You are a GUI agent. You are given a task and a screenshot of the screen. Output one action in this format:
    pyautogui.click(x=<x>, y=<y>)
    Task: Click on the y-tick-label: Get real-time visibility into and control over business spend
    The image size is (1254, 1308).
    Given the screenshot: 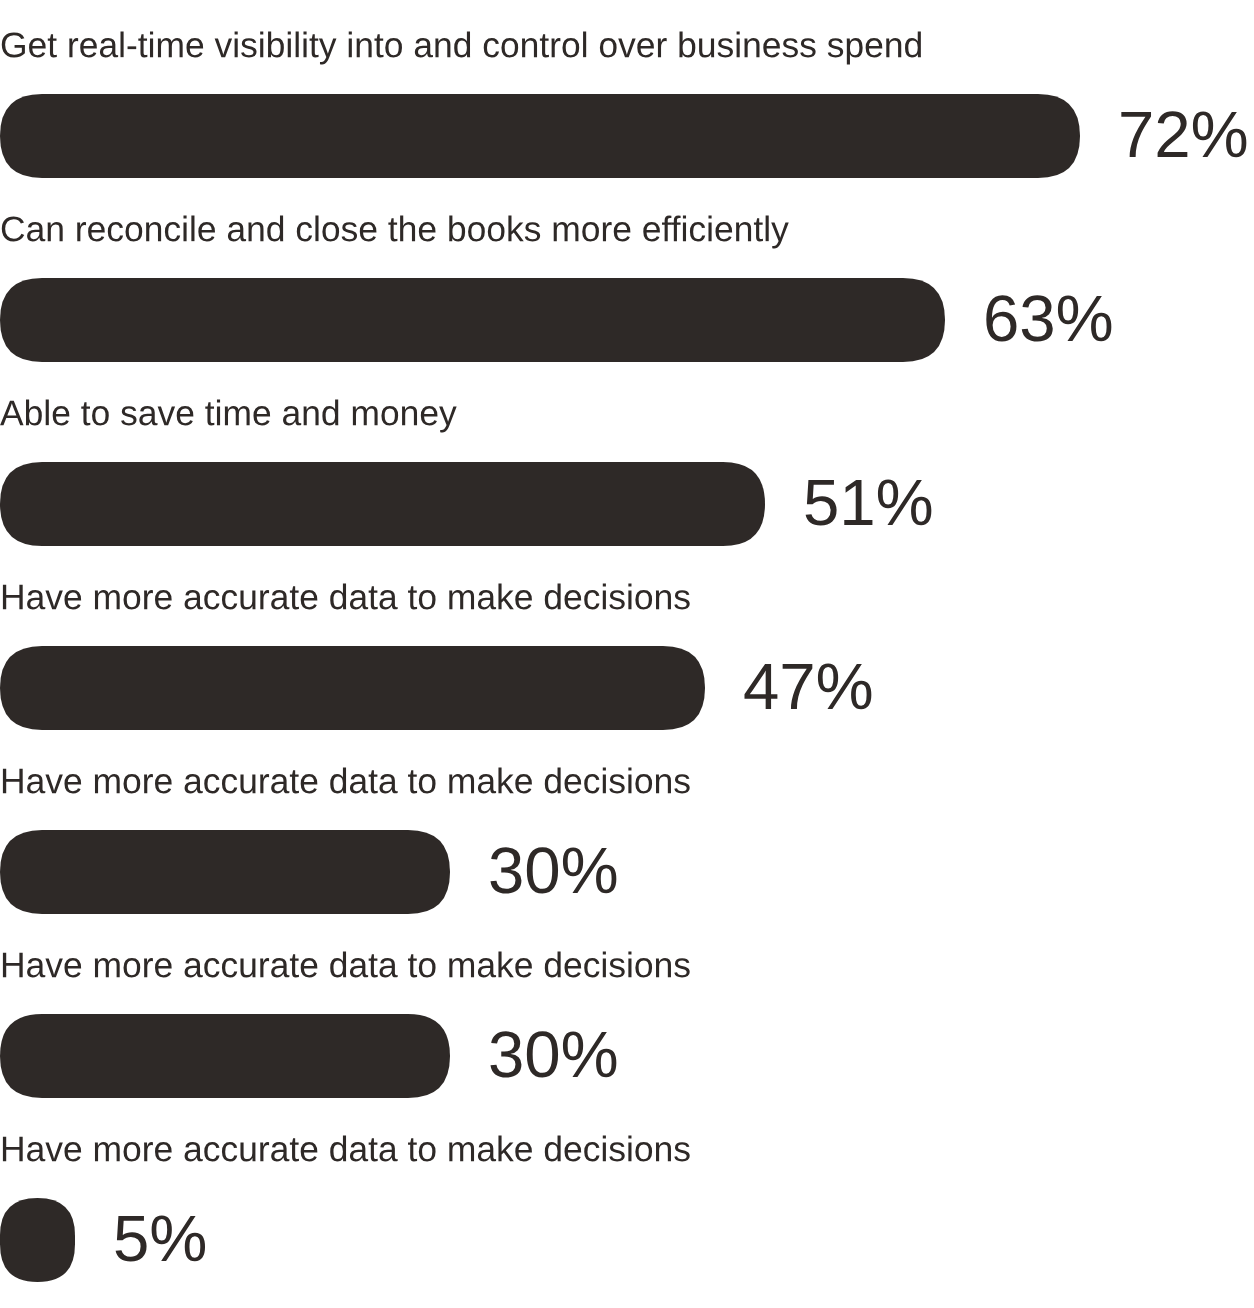 What is the action you would take?
    pyautogui.click(x=461, y=48)
    